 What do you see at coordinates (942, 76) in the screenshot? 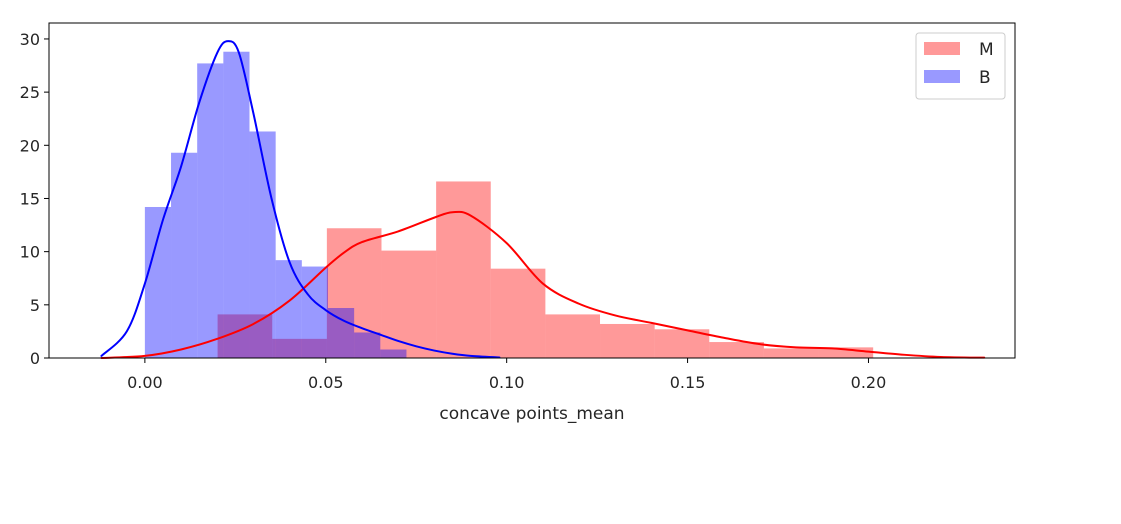
I see `legend-swatch-B` at bounding box center [942, 76].